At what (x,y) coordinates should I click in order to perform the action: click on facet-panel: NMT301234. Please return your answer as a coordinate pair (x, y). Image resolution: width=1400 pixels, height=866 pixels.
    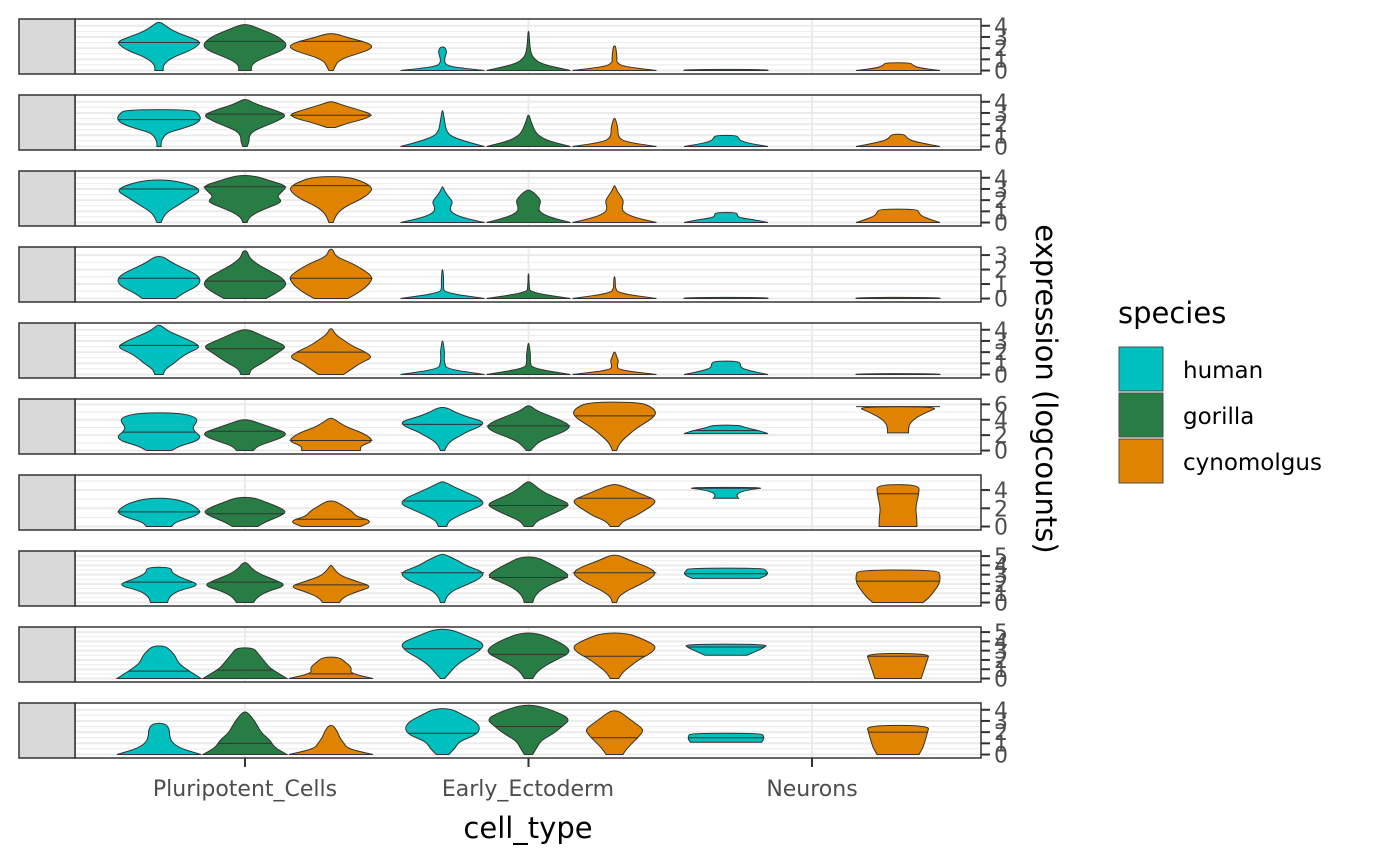
    Looking at the image, I should click on (513, 126).